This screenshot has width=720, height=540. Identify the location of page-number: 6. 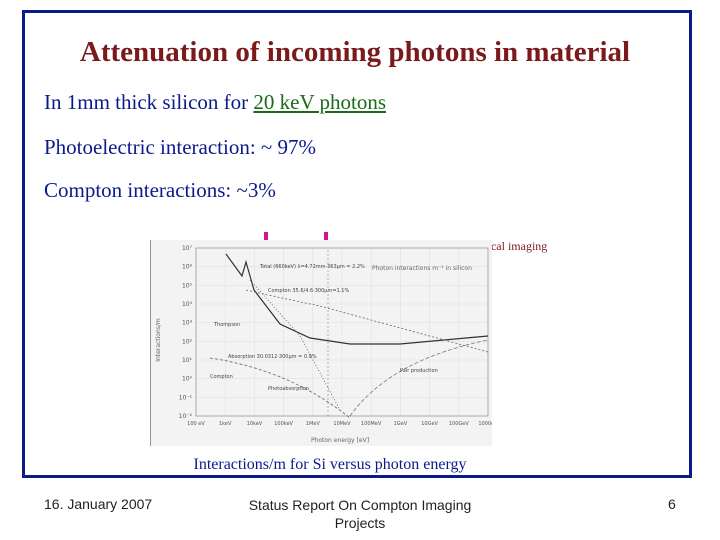
(672, 504).